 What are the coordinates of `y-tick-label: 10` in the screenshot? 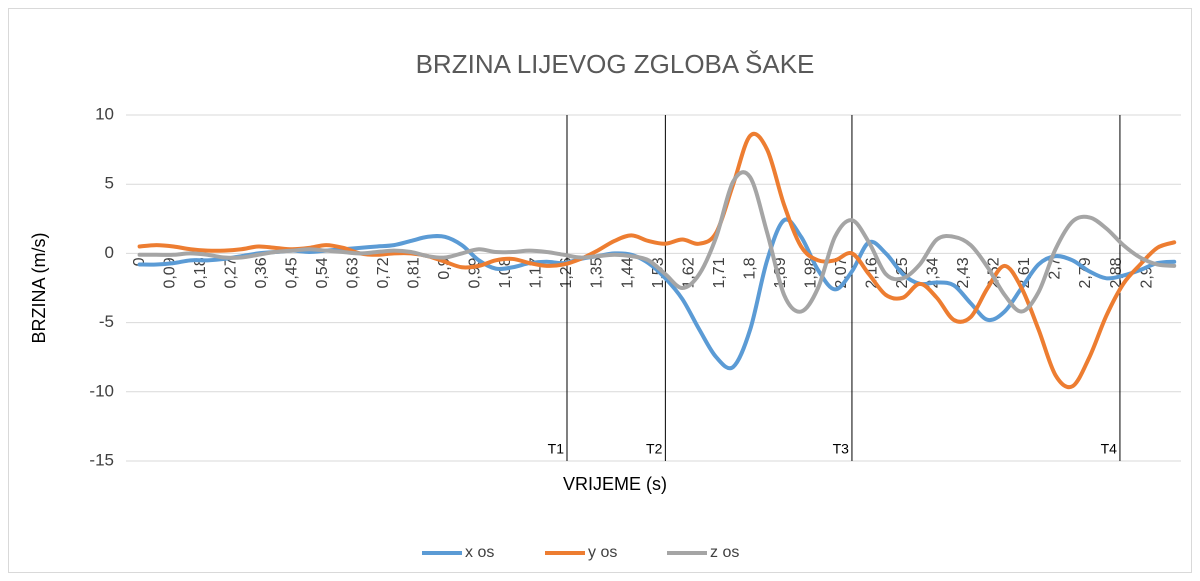 It's located at (104, 113).